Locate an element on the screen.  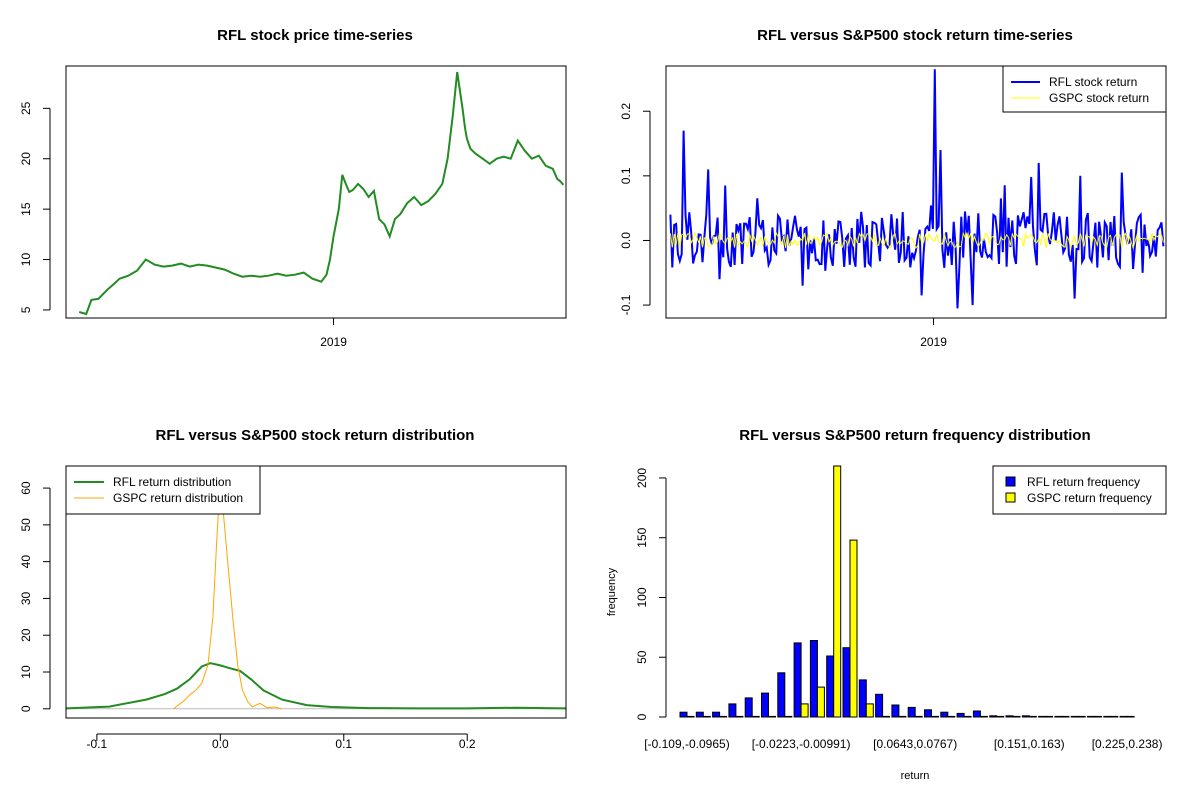
price-line is located at coordinates (321, 193).